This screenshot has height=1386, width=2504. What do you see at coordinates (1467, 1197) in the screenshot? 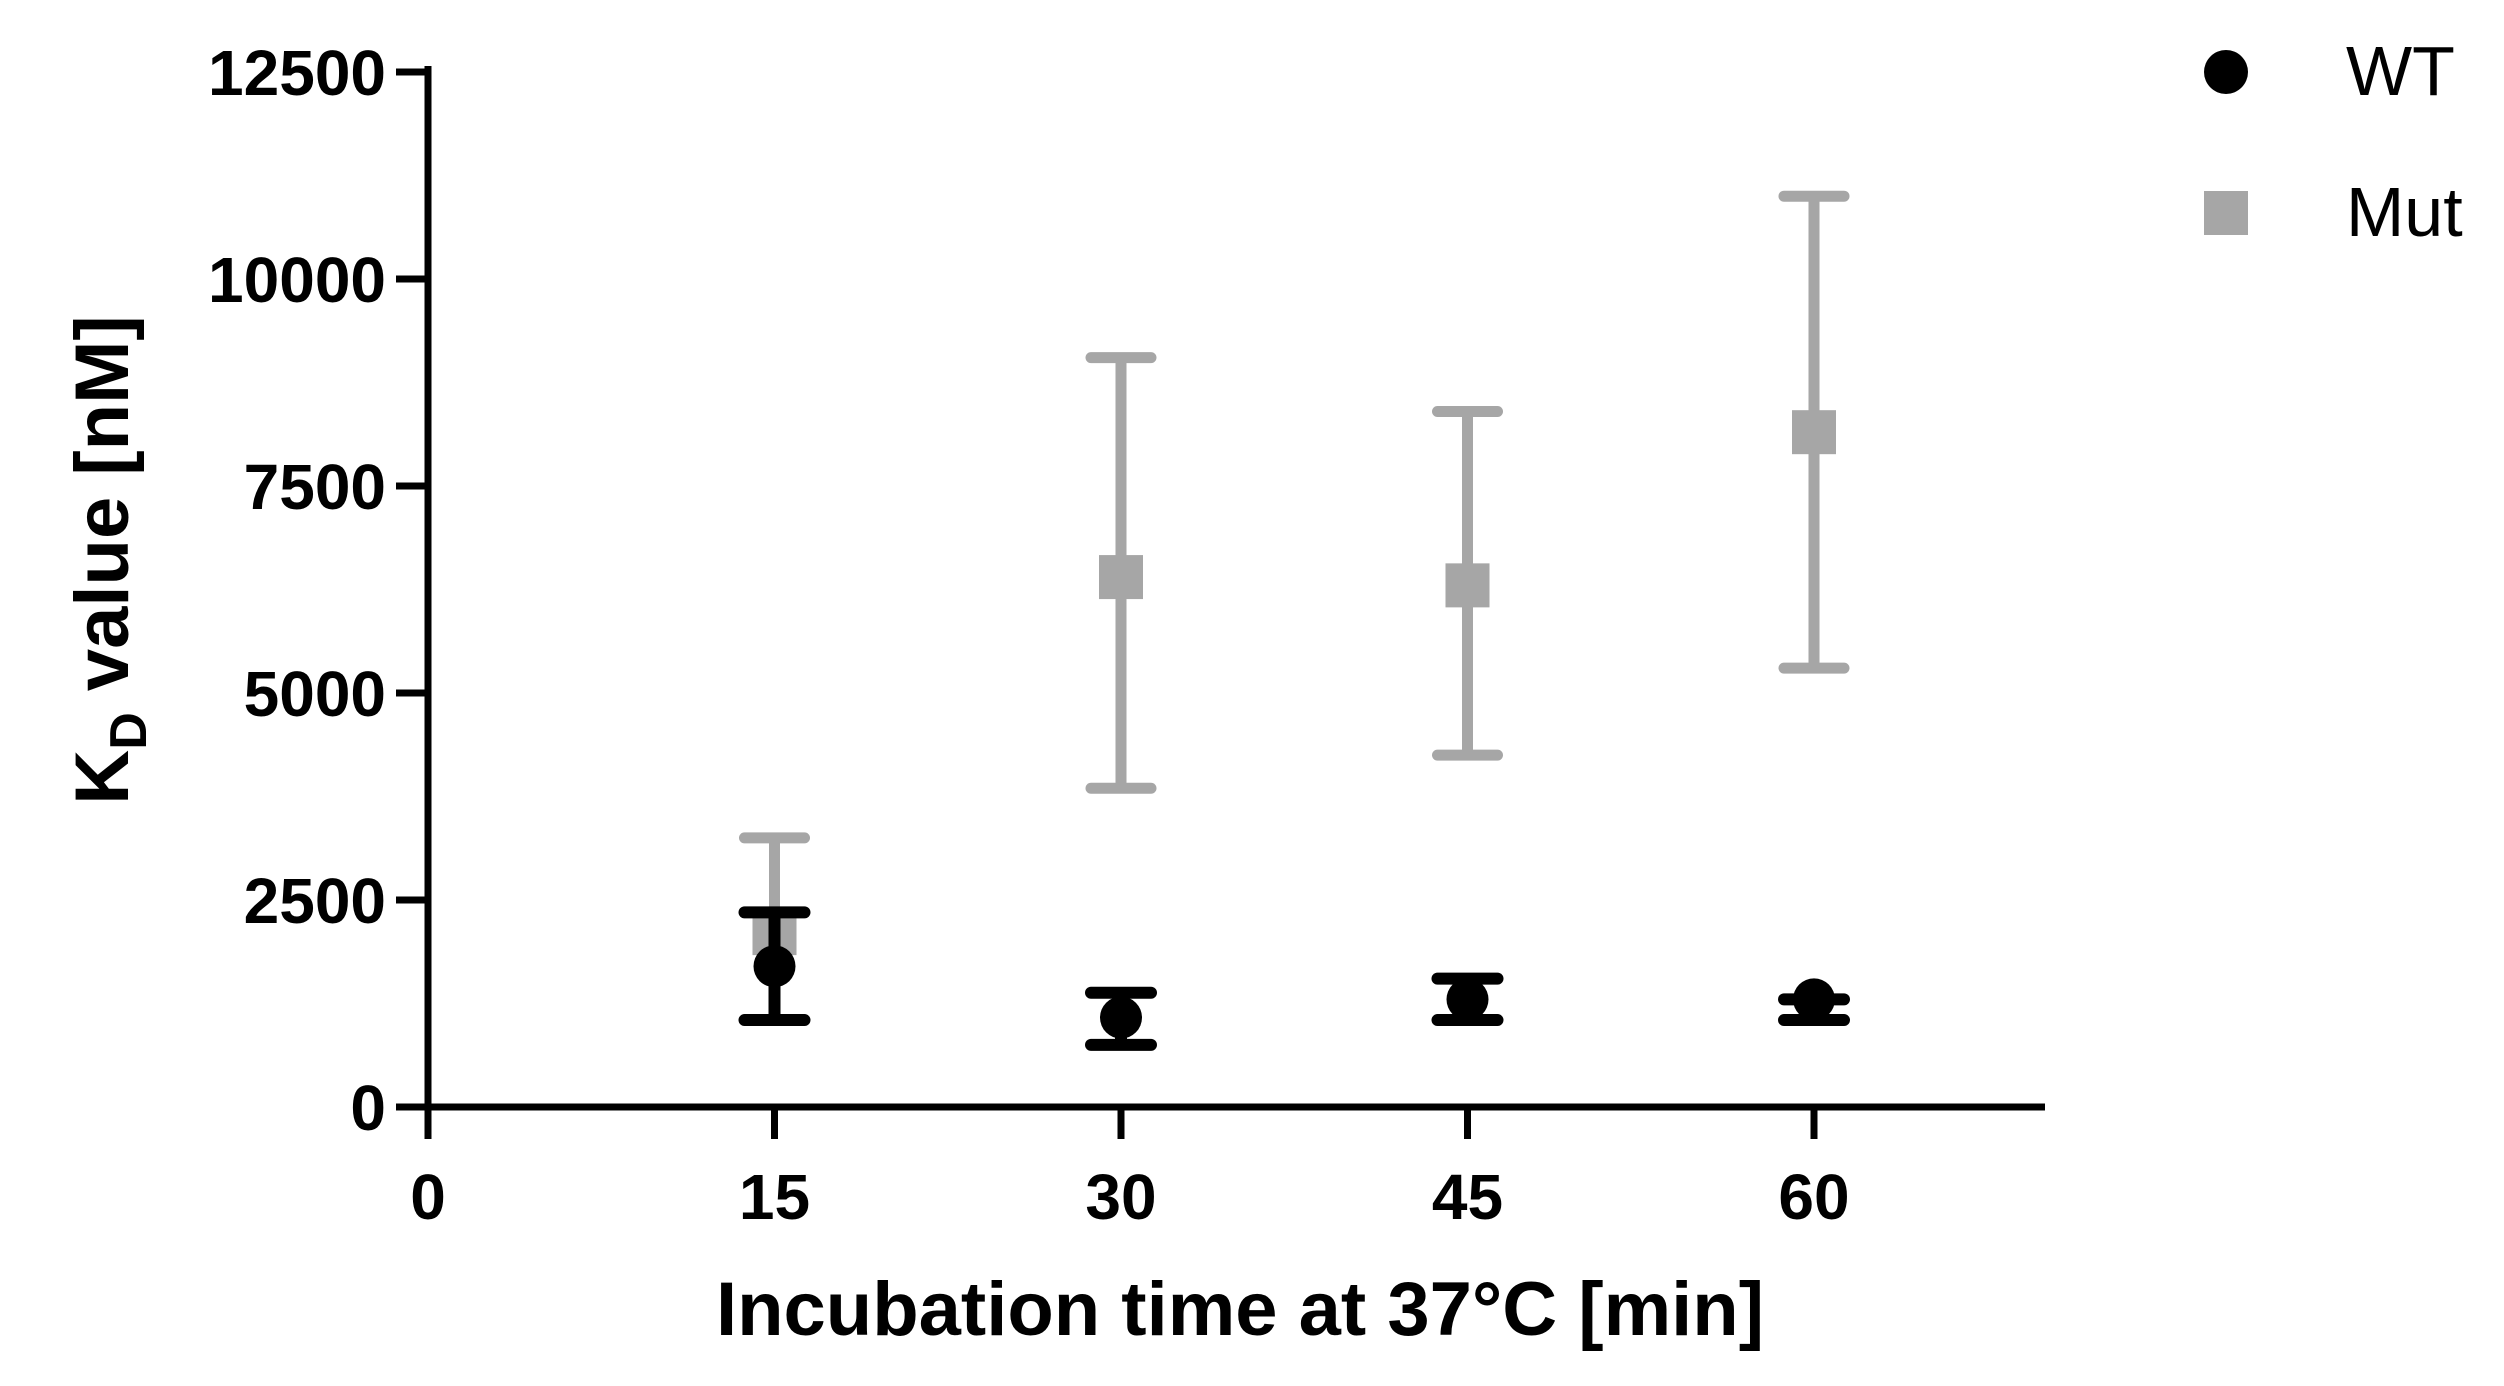
I see `x-tick-label: 45` at bounding box center [1467, 1197].